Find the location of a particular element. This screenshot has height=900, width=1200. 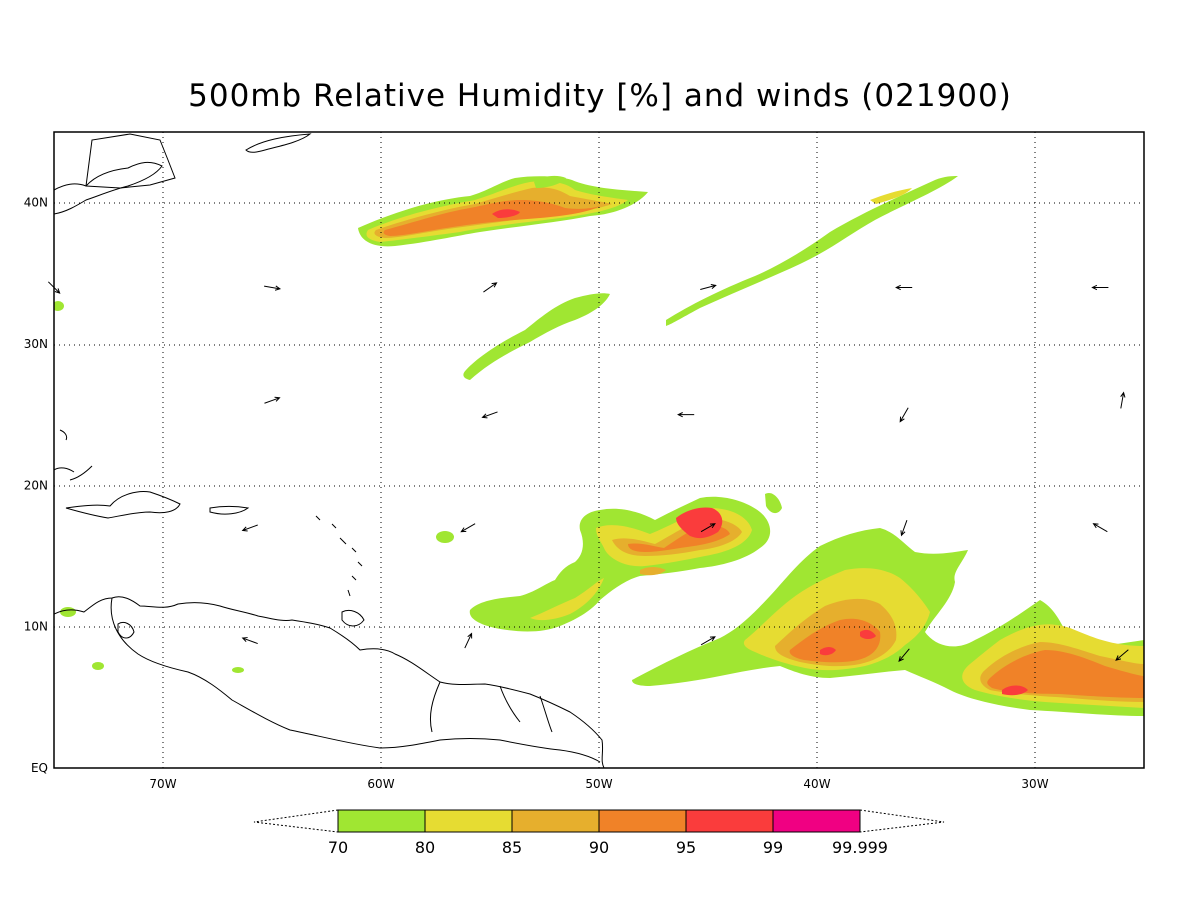

puerto-rico-coast is located at coordinates (229, 510).